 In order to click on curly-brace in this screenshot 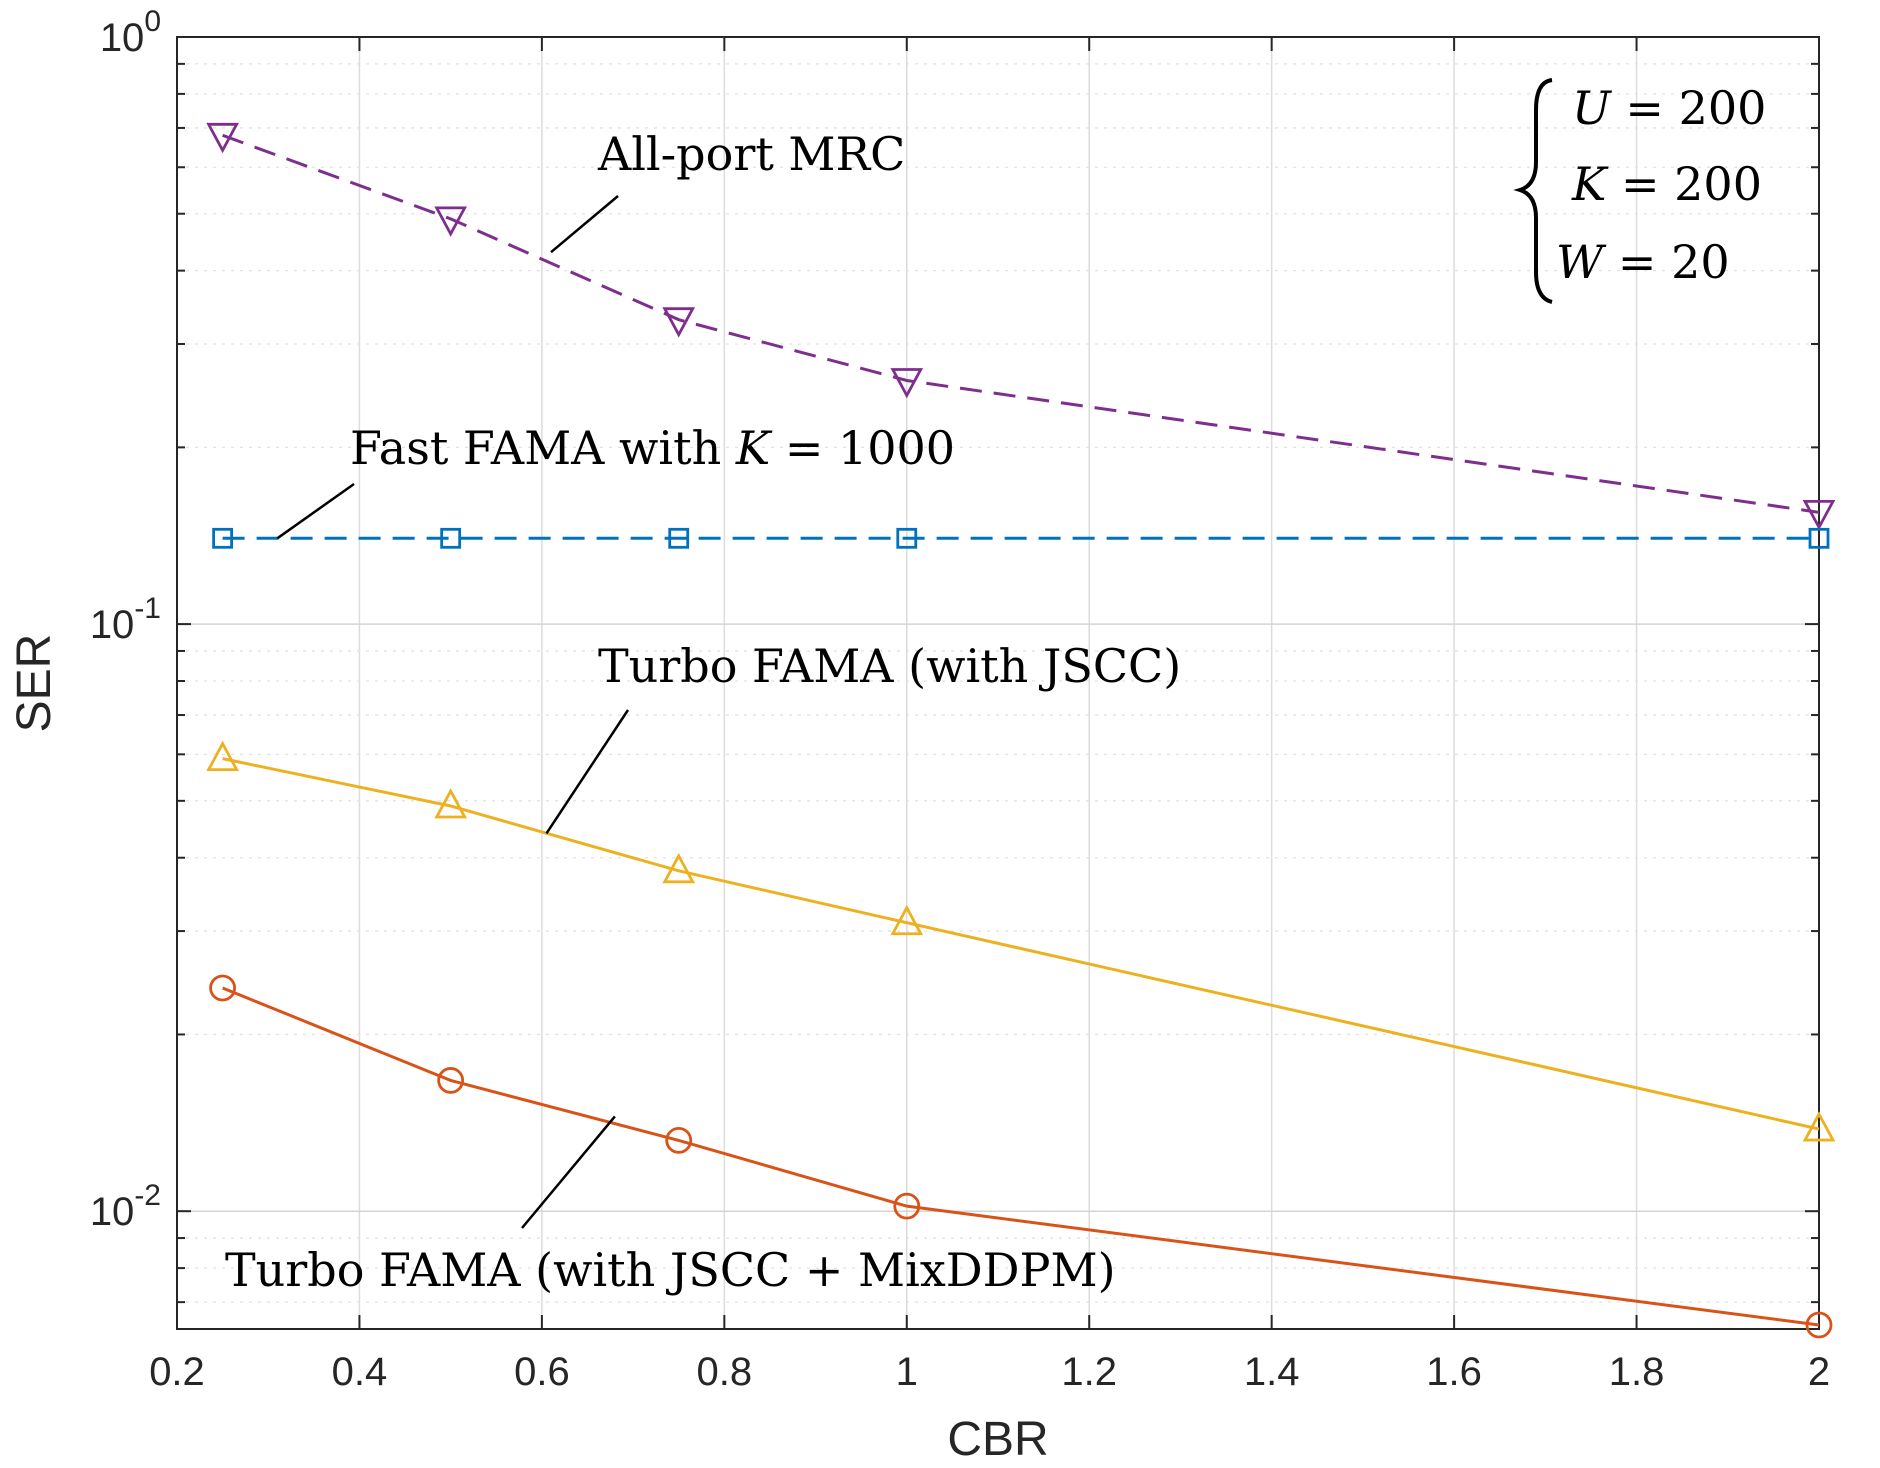, I will do `click(1533, 191)`.